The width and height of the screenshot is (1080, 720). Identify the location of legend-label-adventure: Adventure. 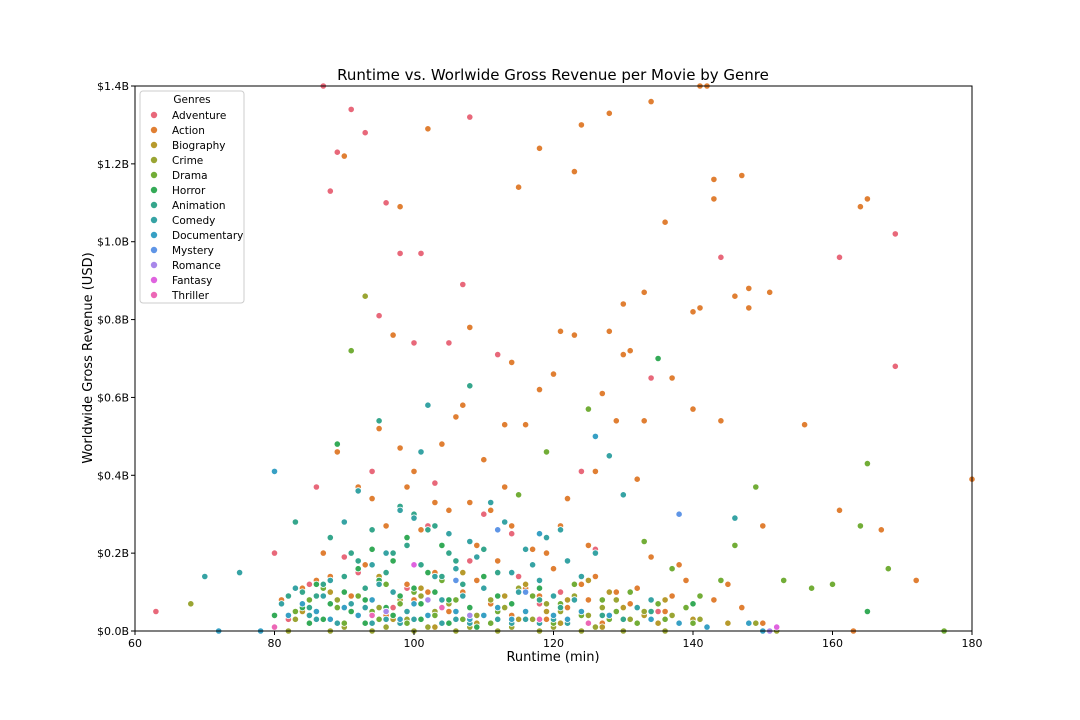
(199, 116).